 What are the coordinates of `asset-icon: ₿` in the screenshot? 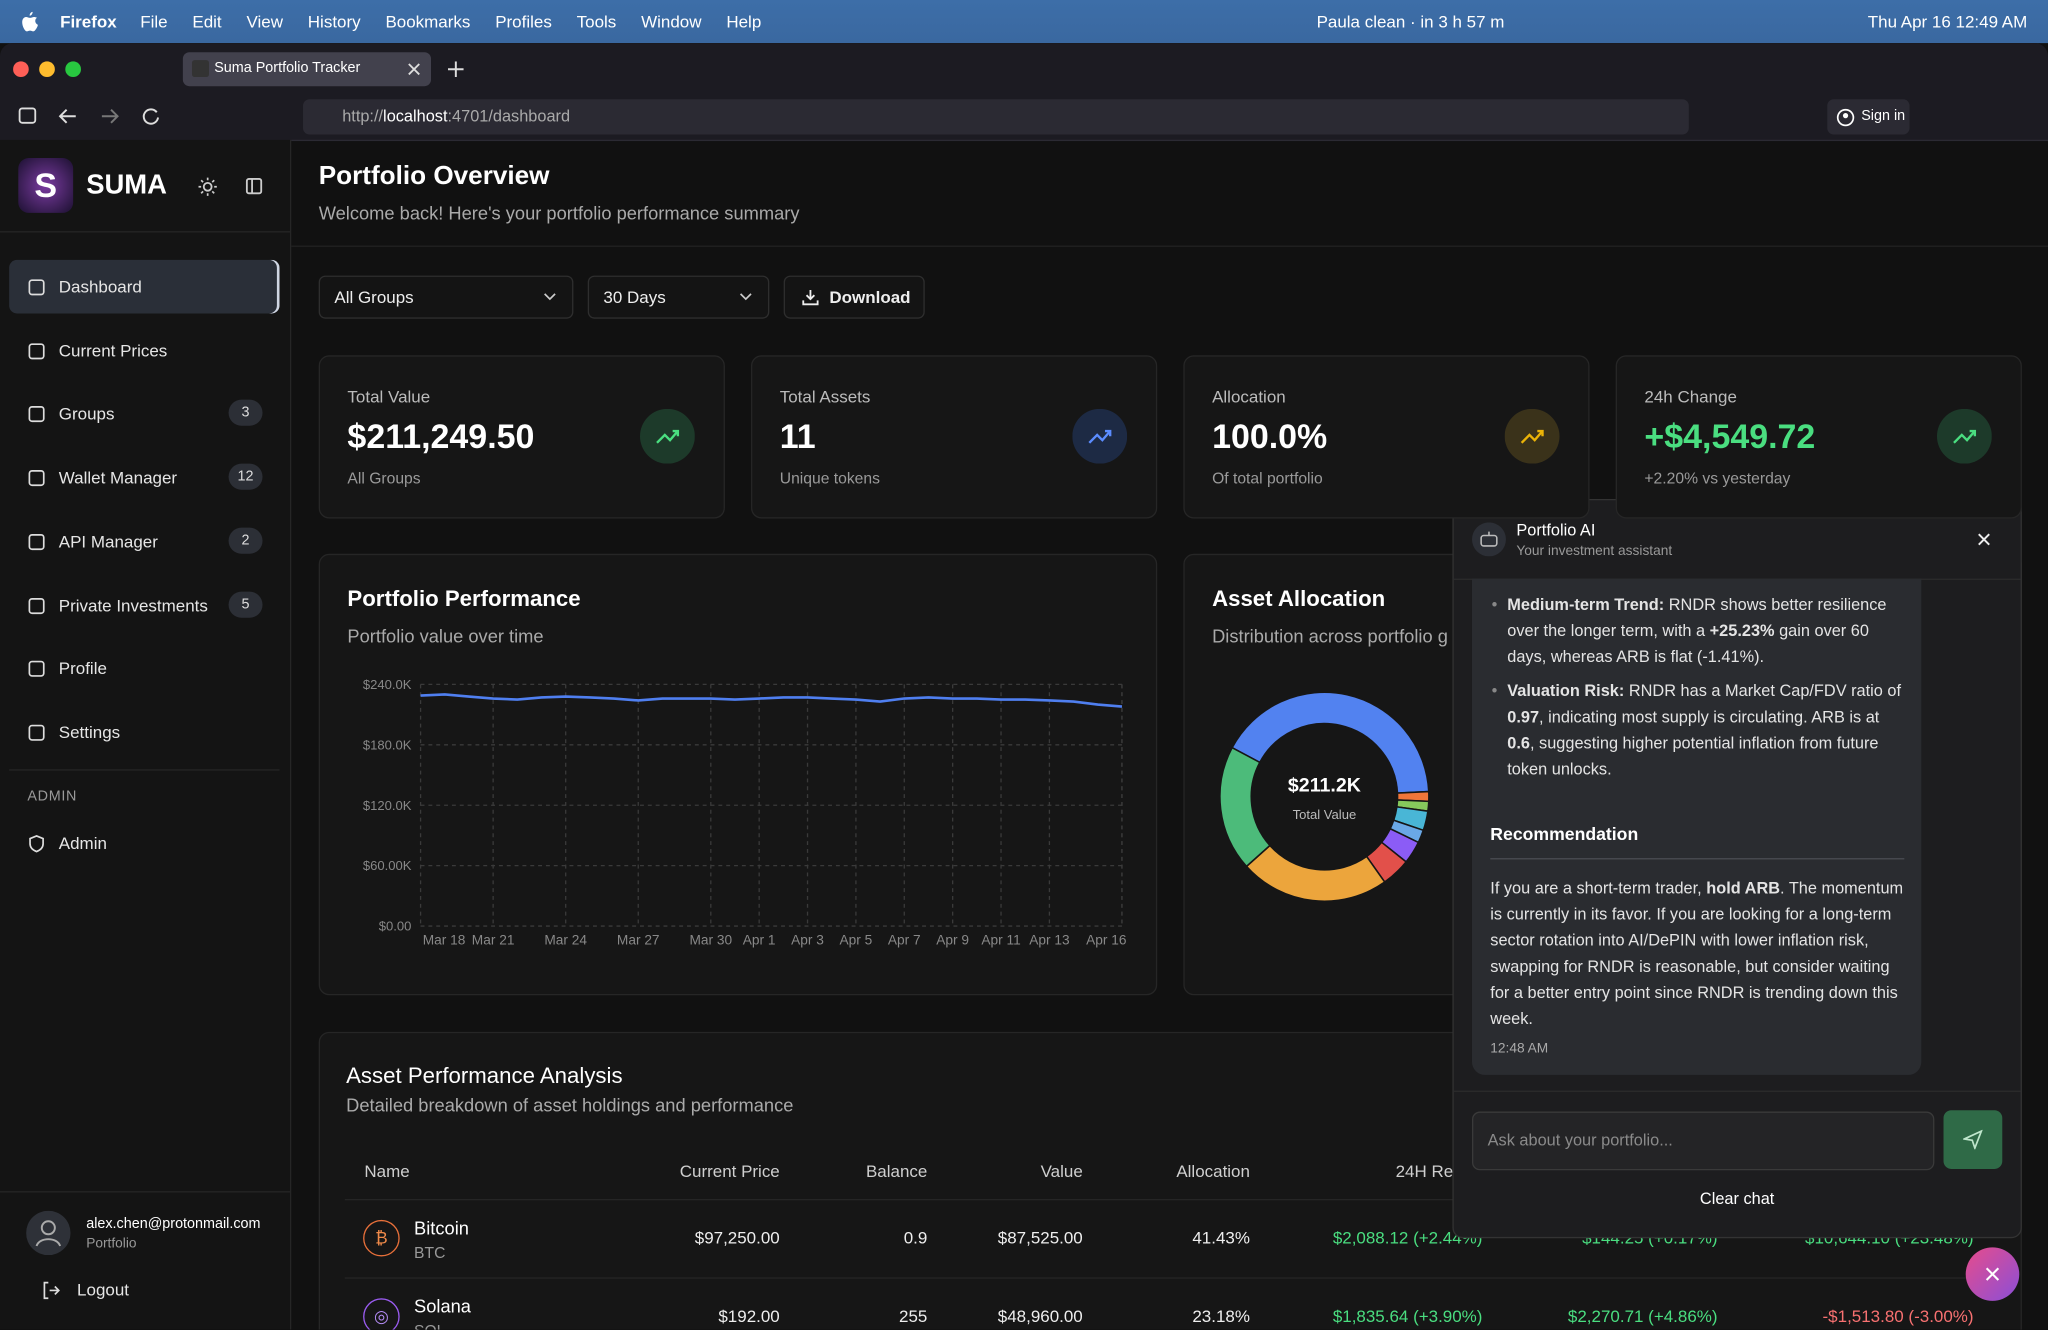 It's located at (381, 1238).